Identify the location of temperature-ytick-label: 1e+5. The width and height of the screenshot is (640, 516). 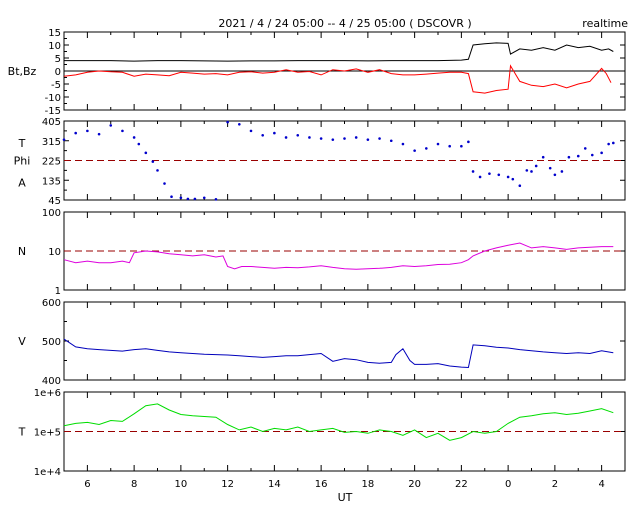
(47, 433).